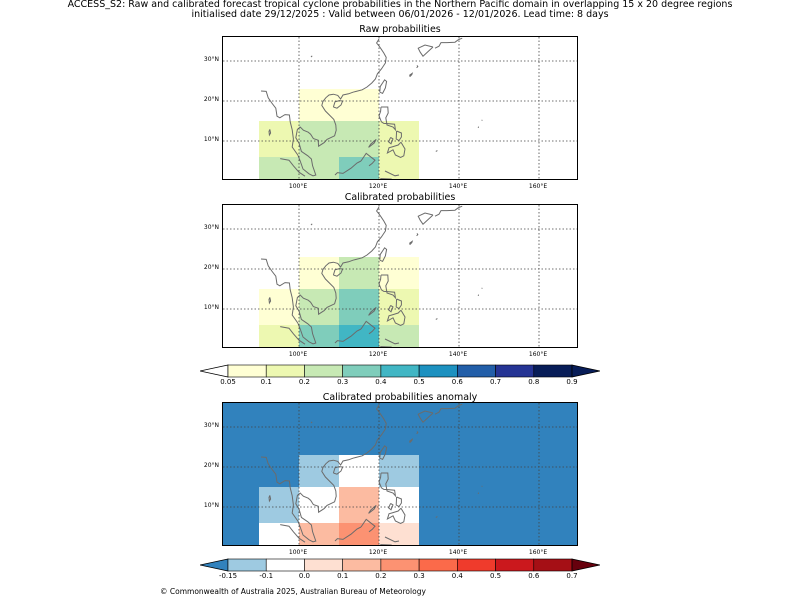 The image size is (800, 600). What do you see at coordinates (400, 397) in the screenshot?
I see `panel-title-anomaly: Calibrated probabilities anomaly` at bounding box center [400, 397].